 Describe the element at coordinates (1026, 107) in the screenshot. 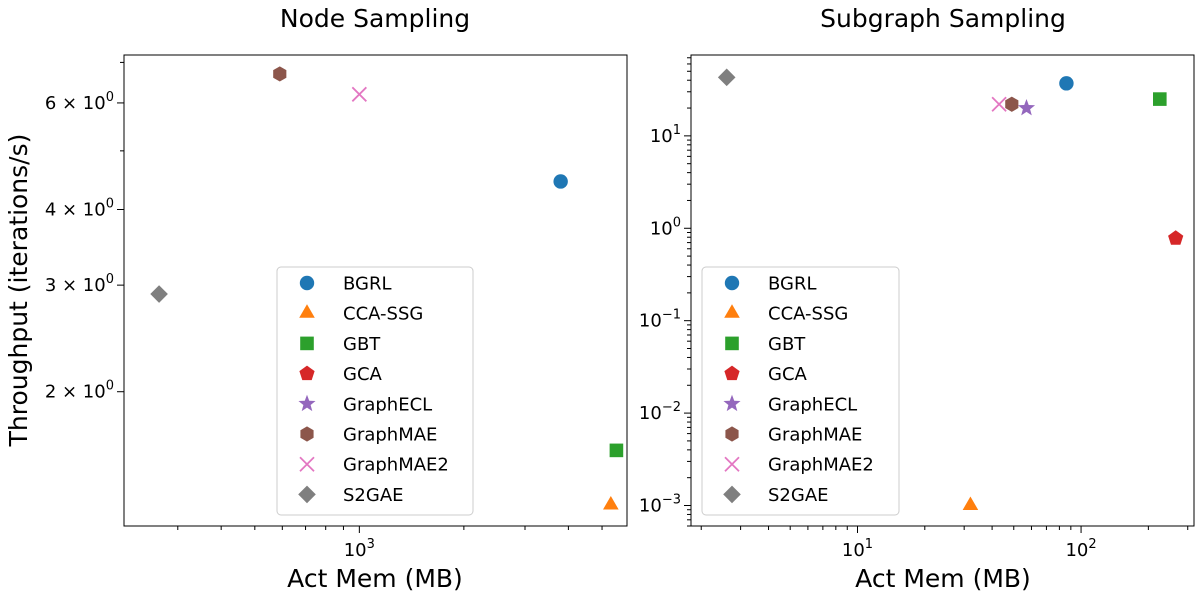

I see `point-graphecl` at that location.